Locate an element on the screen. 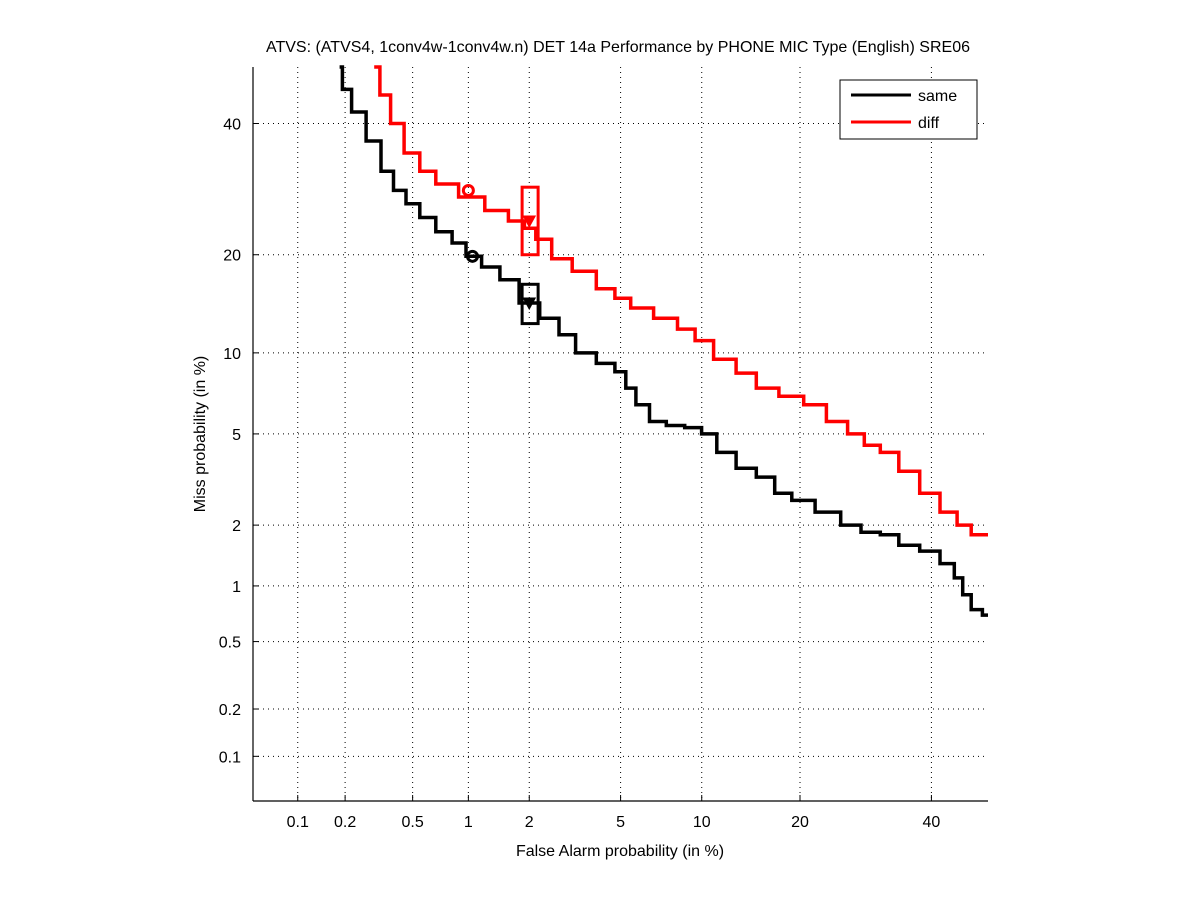 This screenshot has height=901, width=1200. x-tick-label: 2 is located at coordinates (529, 822).